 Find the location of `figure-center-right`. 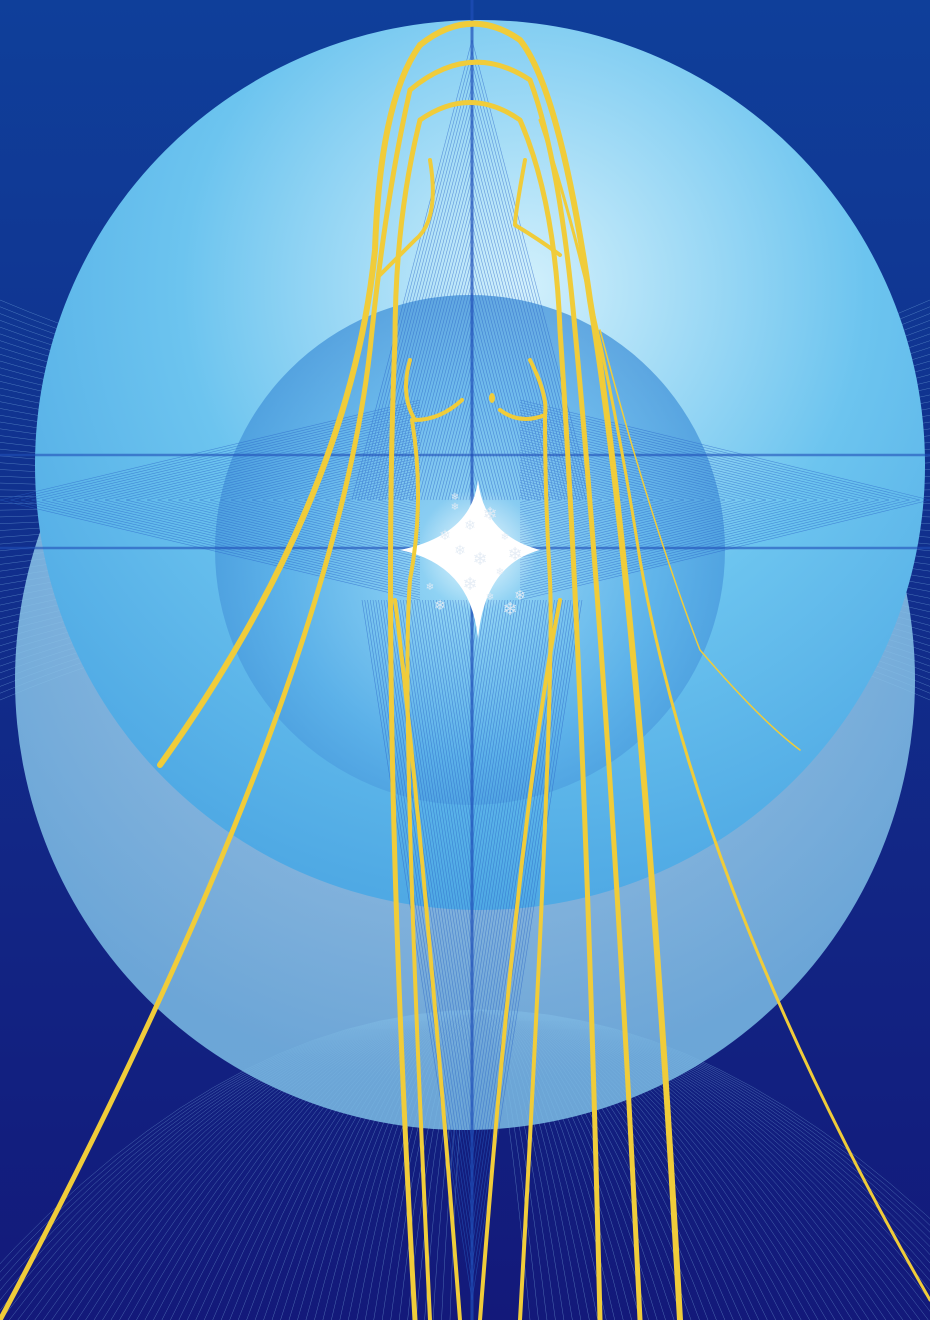

figure-center-right is located at coordinates (520, 959).